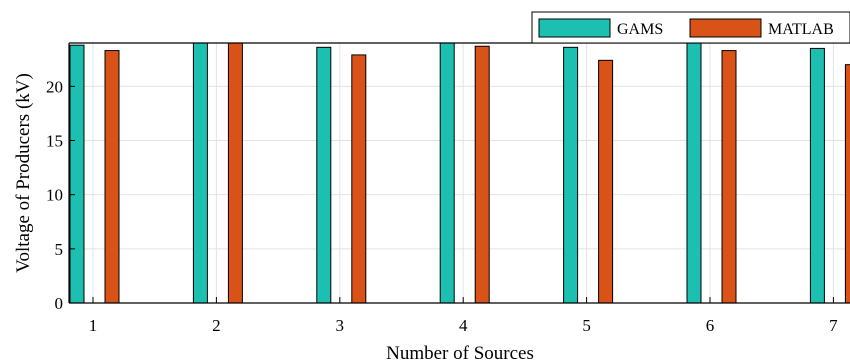 The image size is (850, 363). Describe the element at coordinates (833, 325) in the screenshot. I see `x-tick-label: 7` at that location.